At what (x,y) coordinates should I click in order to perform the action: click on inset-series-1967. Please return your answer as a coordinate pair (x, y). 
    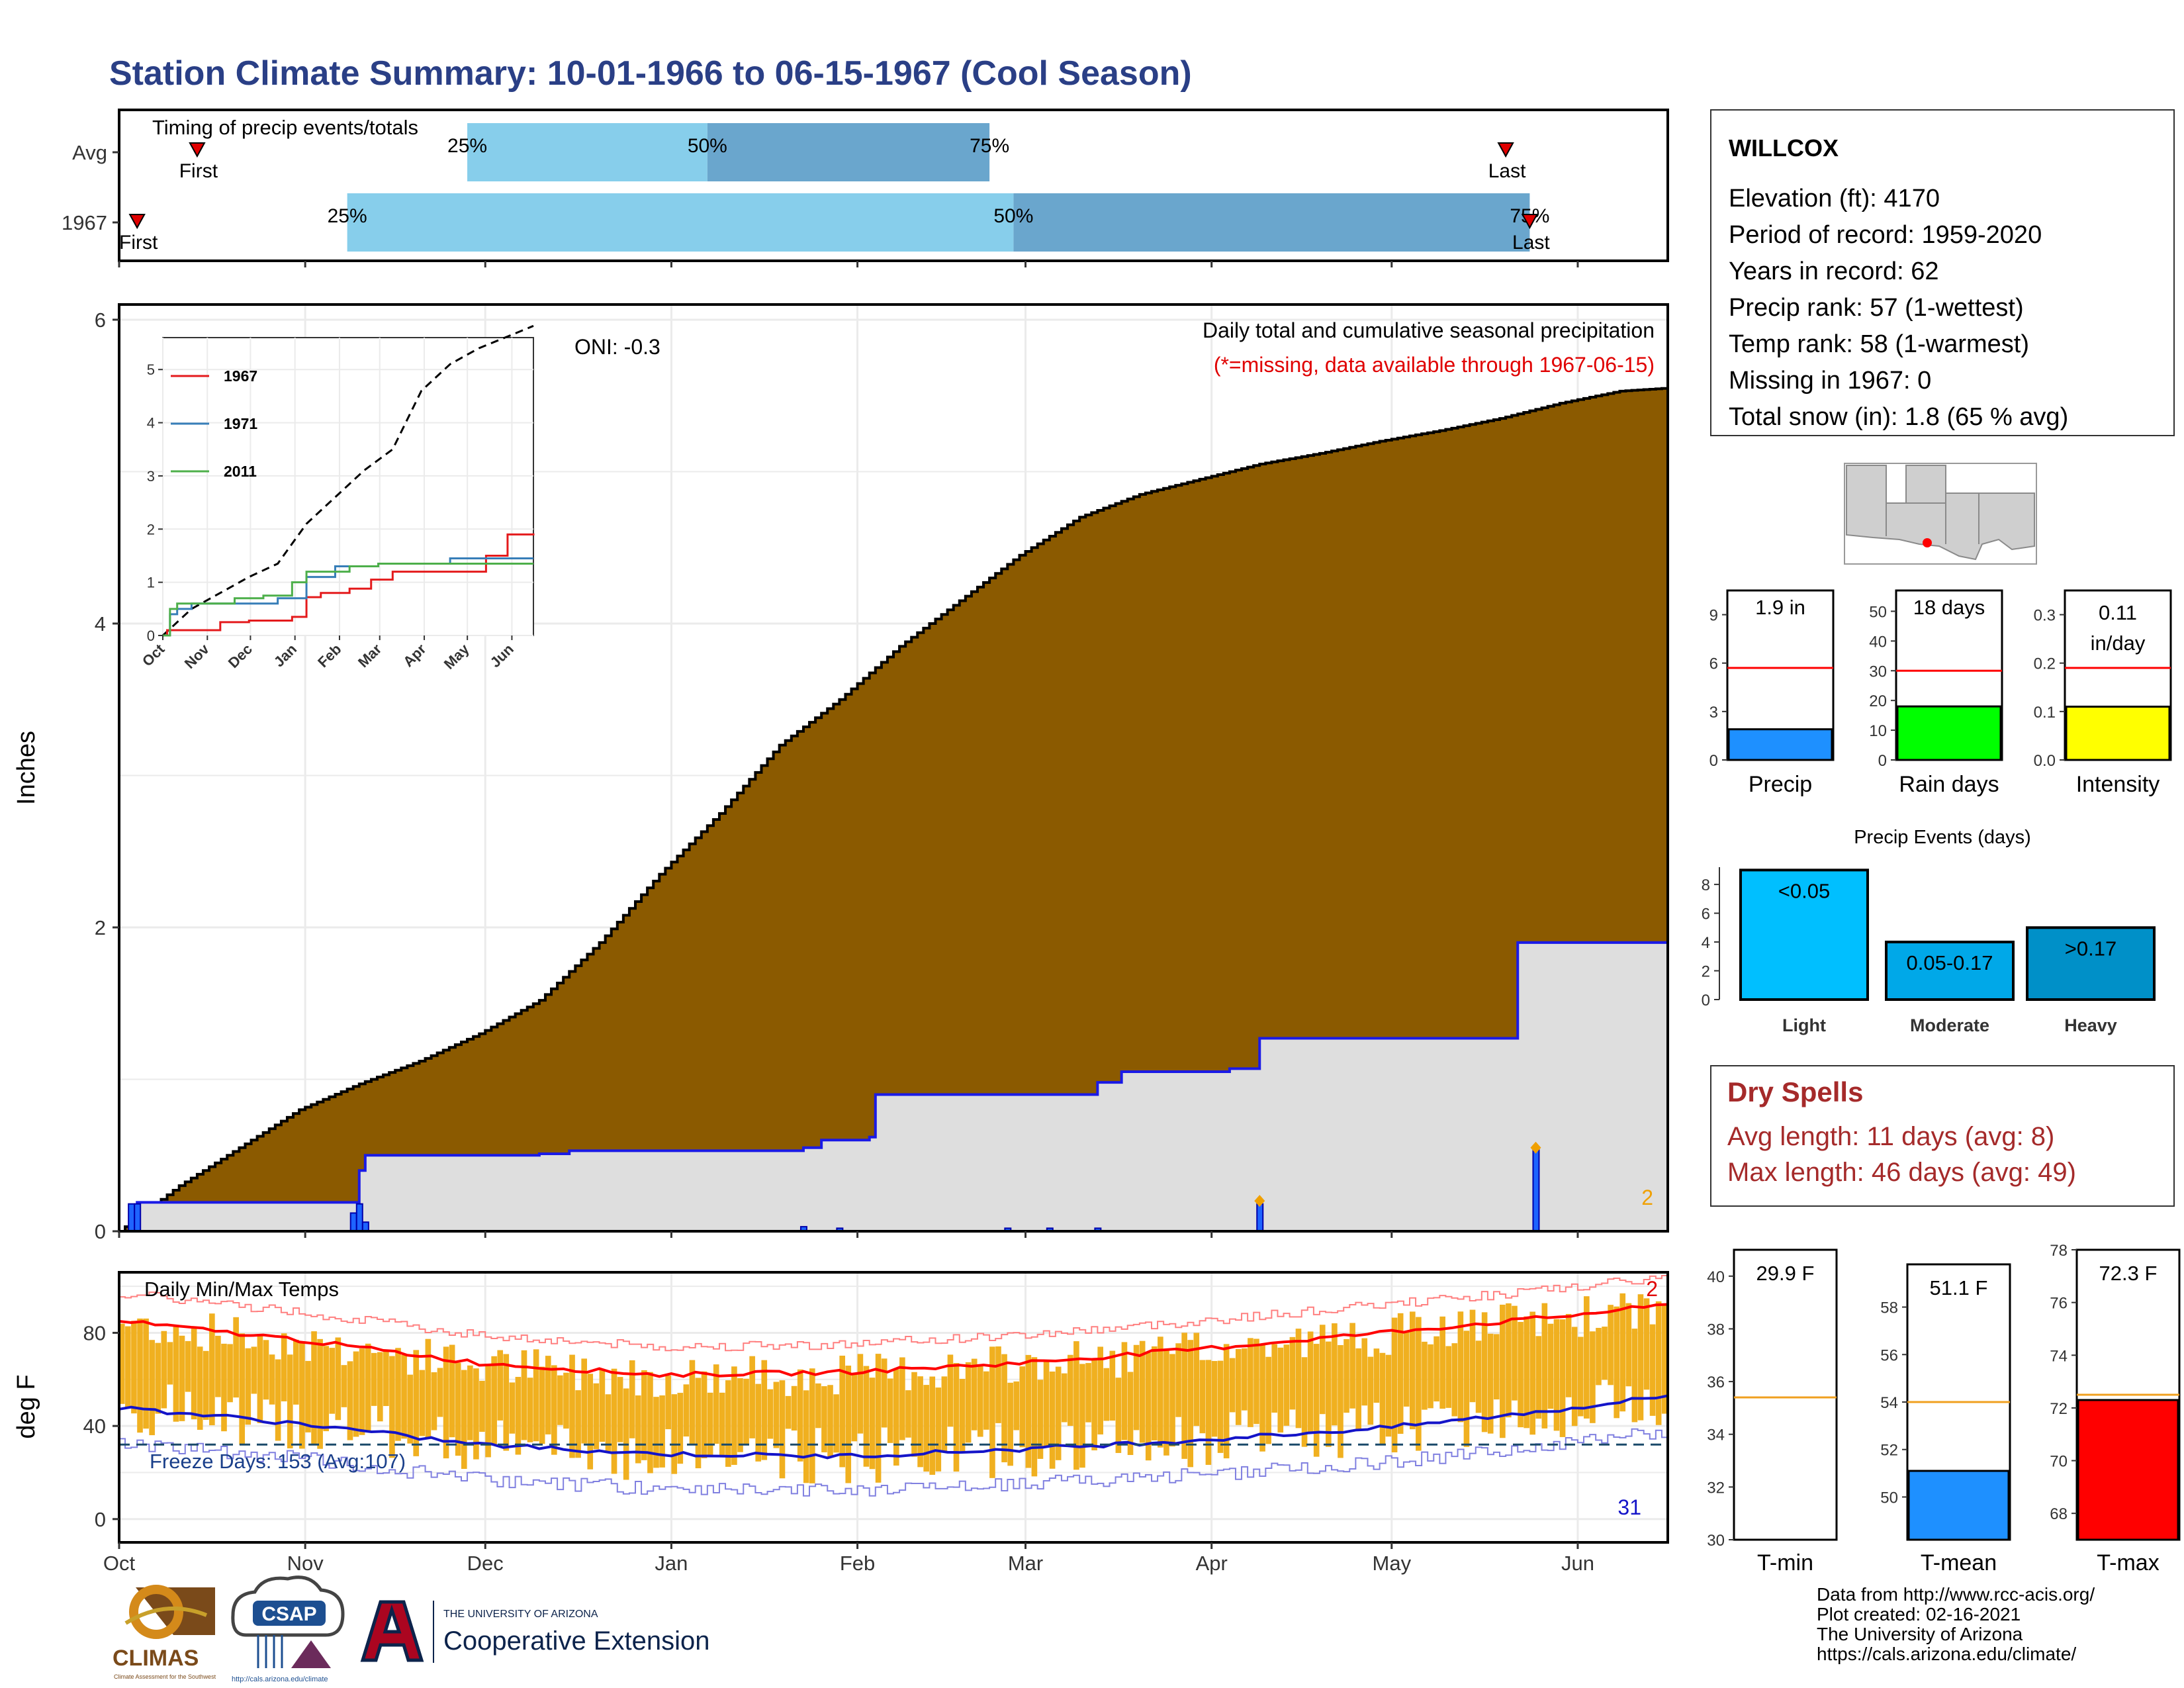
    Looking at the image, I should click on (349, 585).